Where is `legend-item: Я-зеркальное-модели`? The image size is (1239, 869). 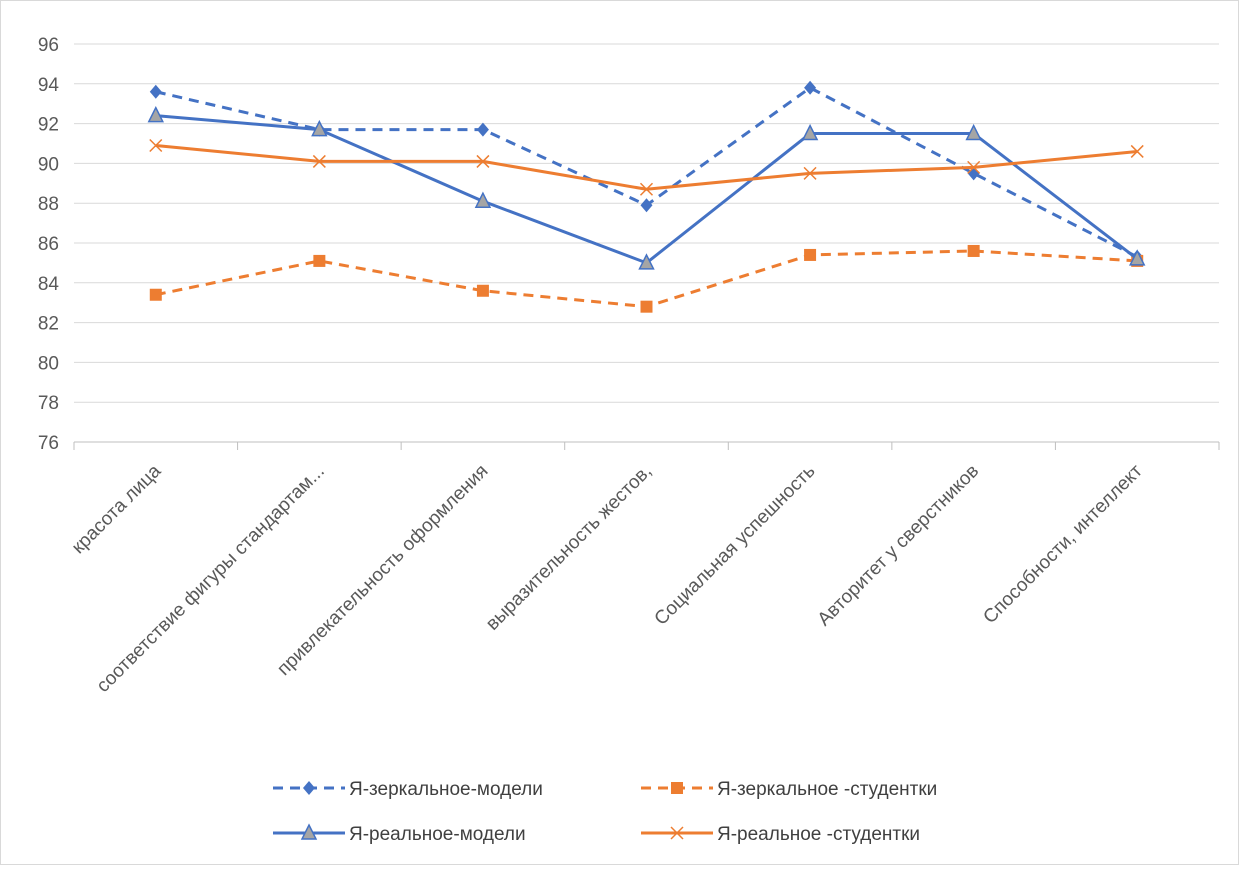 legend-item: Я-зеркальное-модели is located at coordinates (408, 789).